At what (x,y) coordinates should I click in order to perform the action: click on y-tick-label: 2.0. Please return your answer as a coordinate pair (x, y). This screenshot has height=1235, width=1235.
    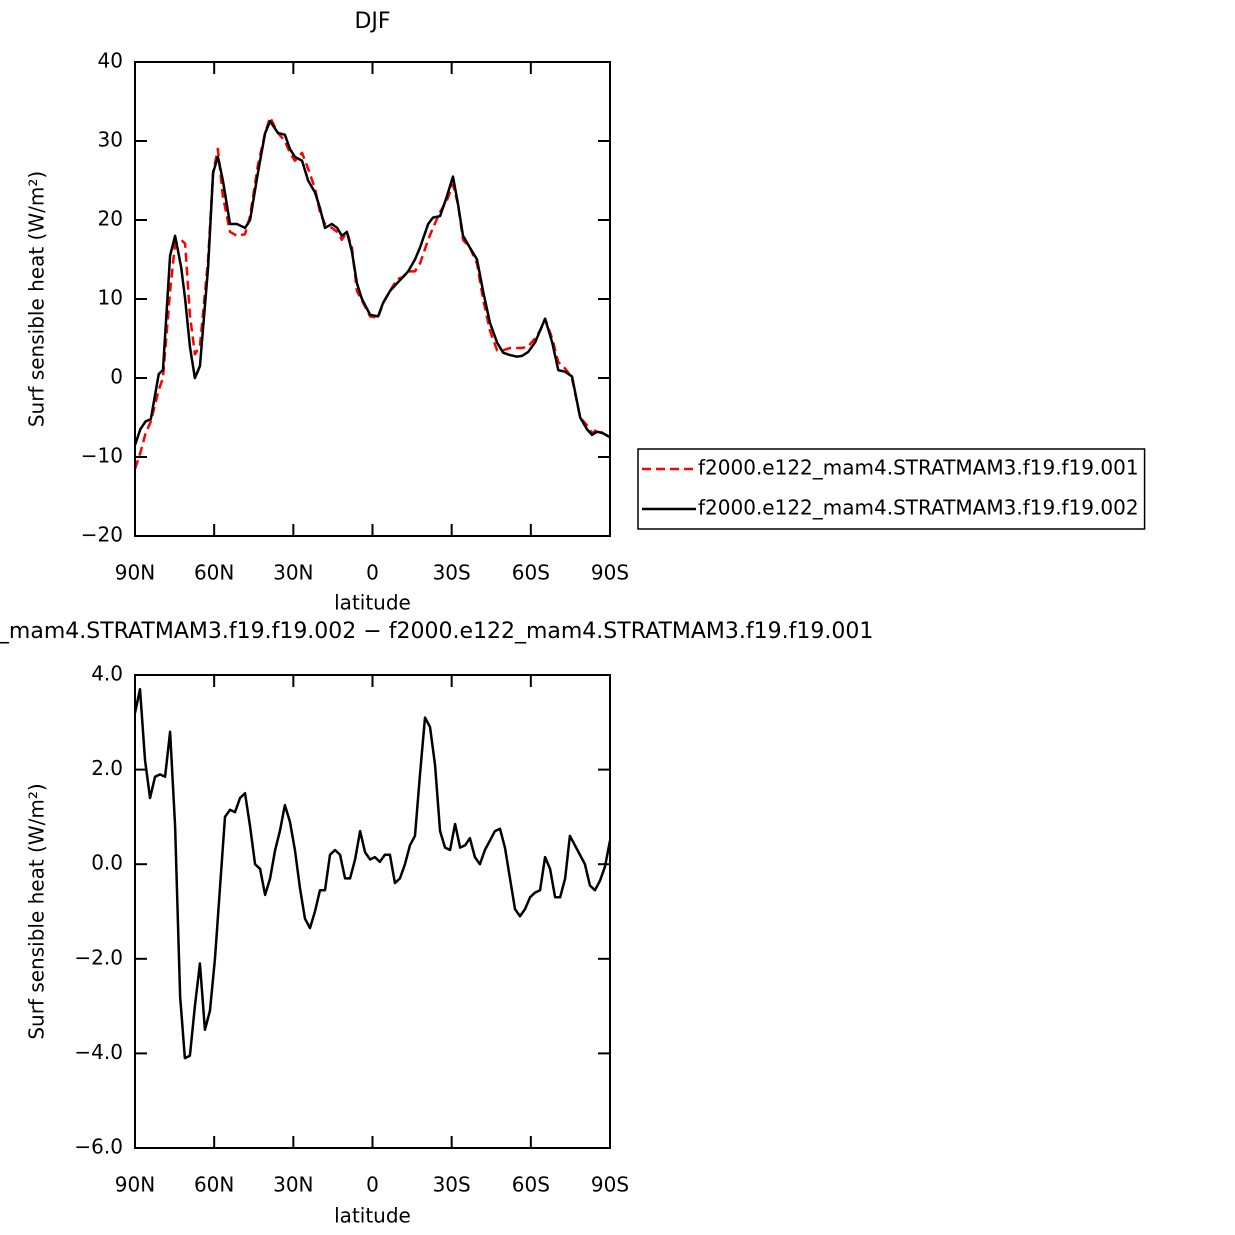
    Looking at the image, I should click on (107, 768).